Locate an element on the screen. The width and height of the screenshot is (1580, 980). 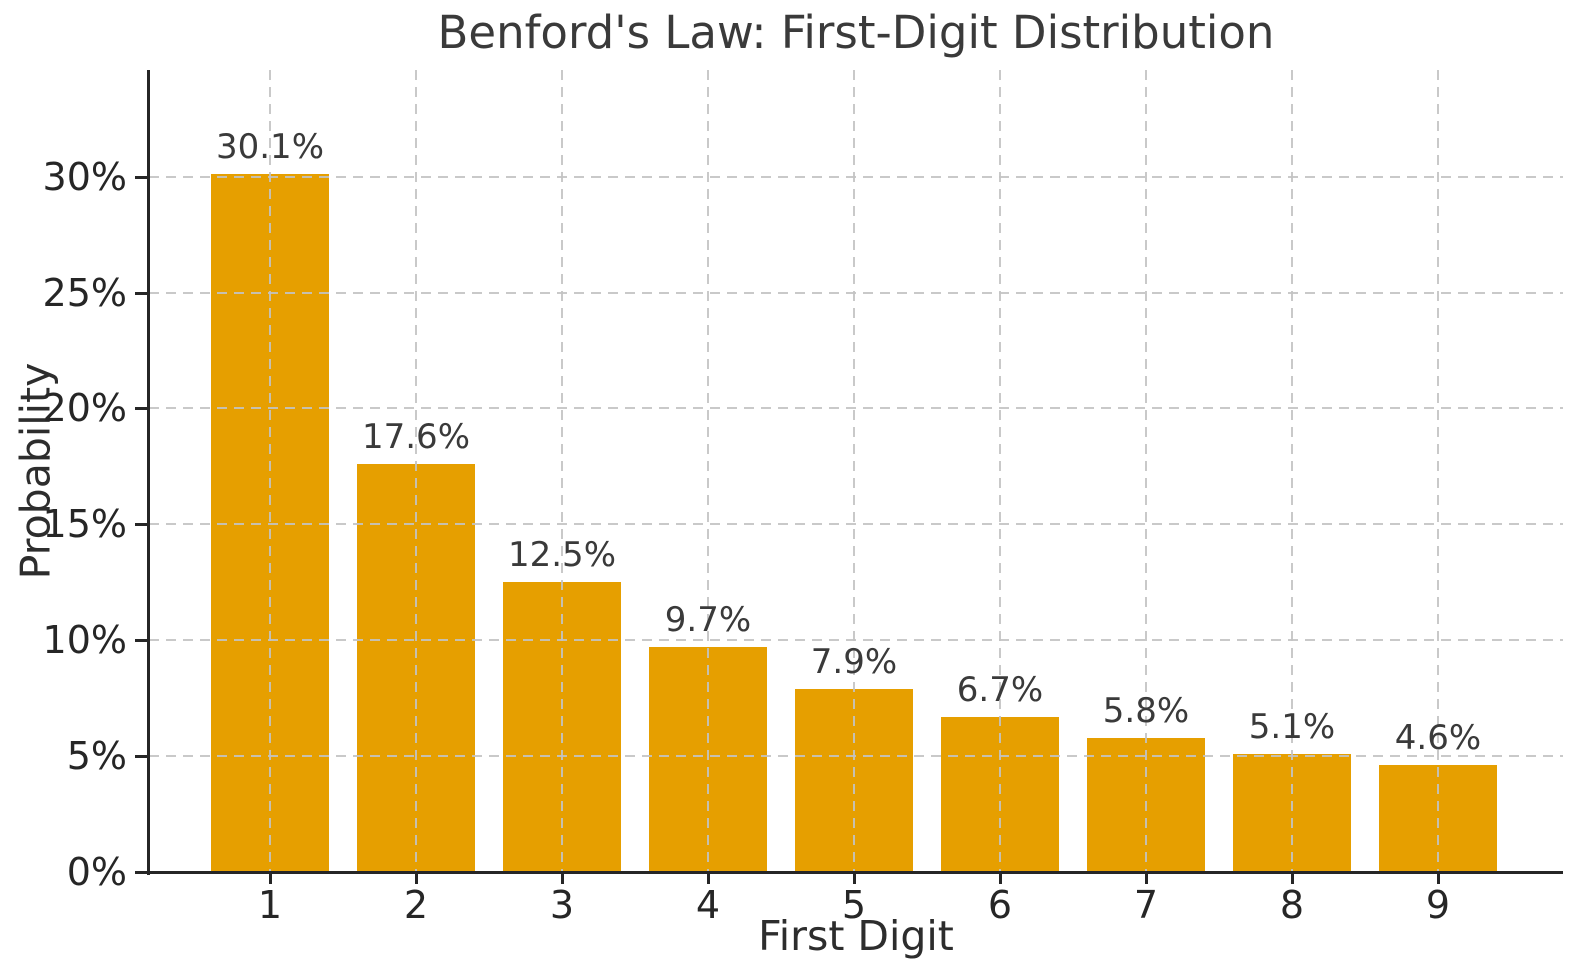
y-tick-label: 30% is located at coordinates (84, 176).